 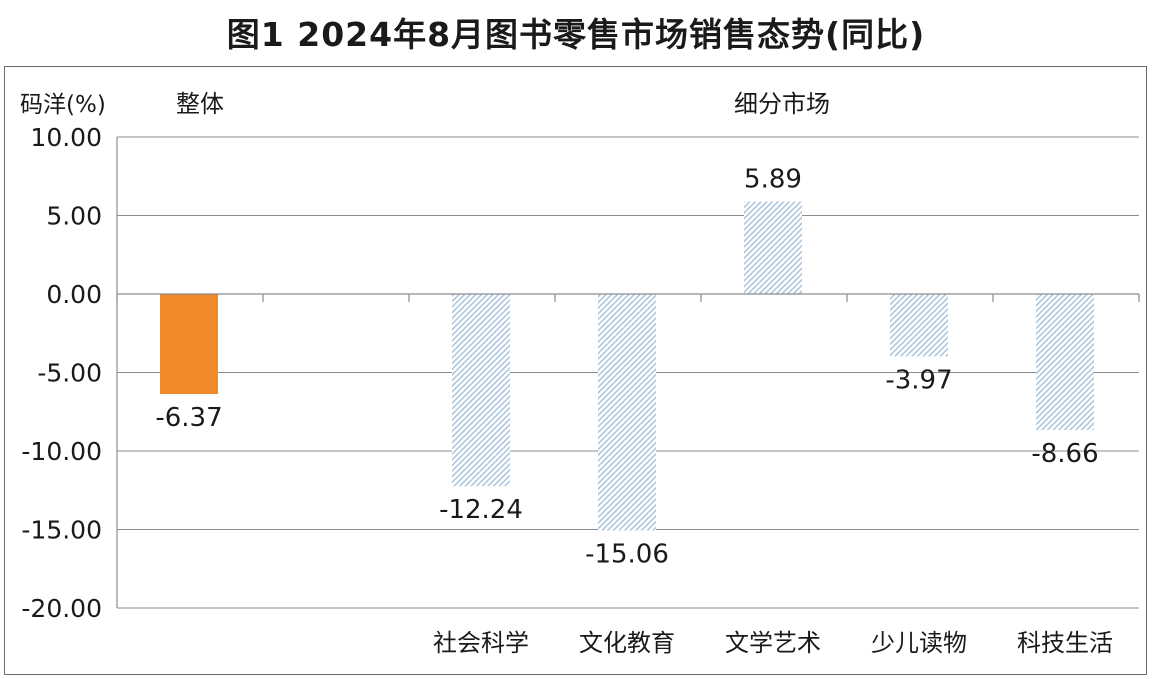 I want to click on y-tick-label: -20.00, so click(x=61, y=608).